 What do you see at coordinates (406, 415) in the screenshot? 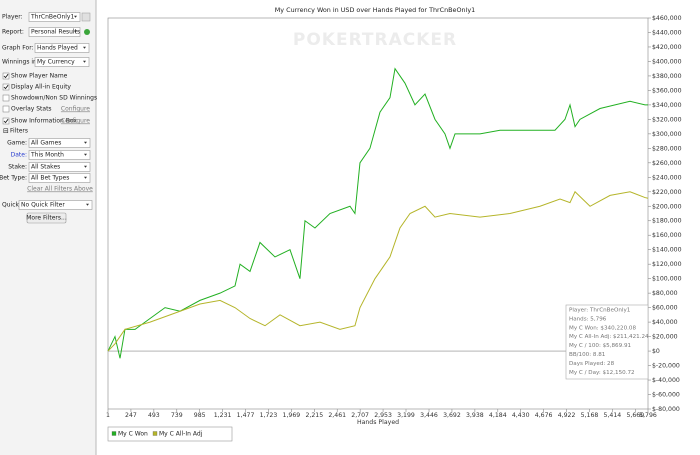
I see `x-tick-label: 3,199` at bounding box center [406, 415].